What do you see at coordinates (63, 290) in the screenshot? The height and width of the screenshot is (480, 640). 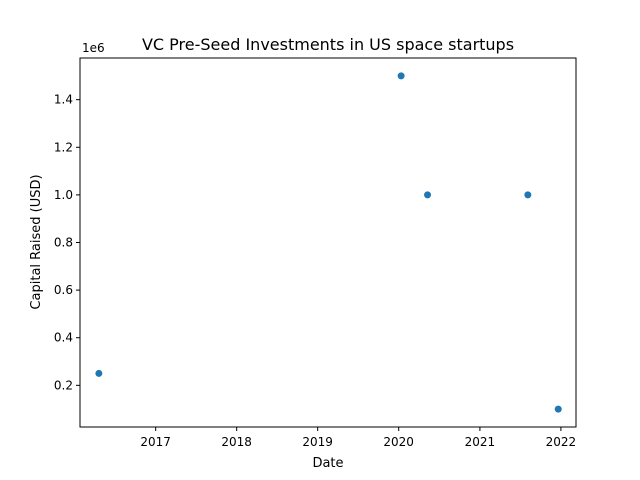 I see `y-tick-label: 0.6` at bounding box center [63, 290].